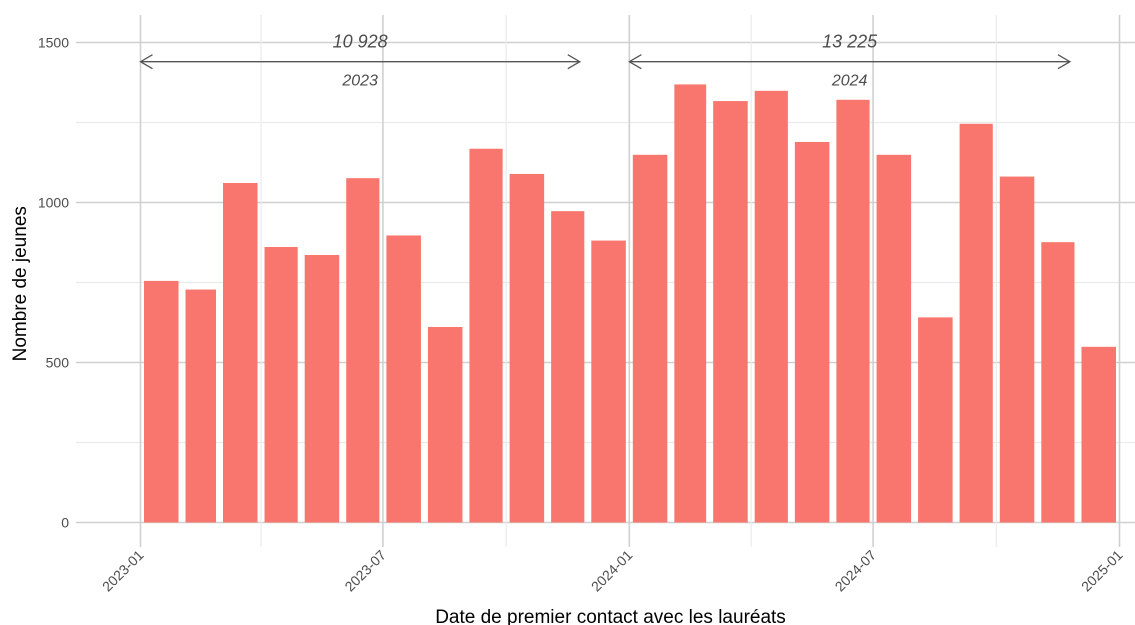 This screenshot has width=1135, height=625. What do you see at coordinates (1102, 571) in the screenshot?
I see `x-tick-label: 2025-01` at bounding box center [1102, 571].